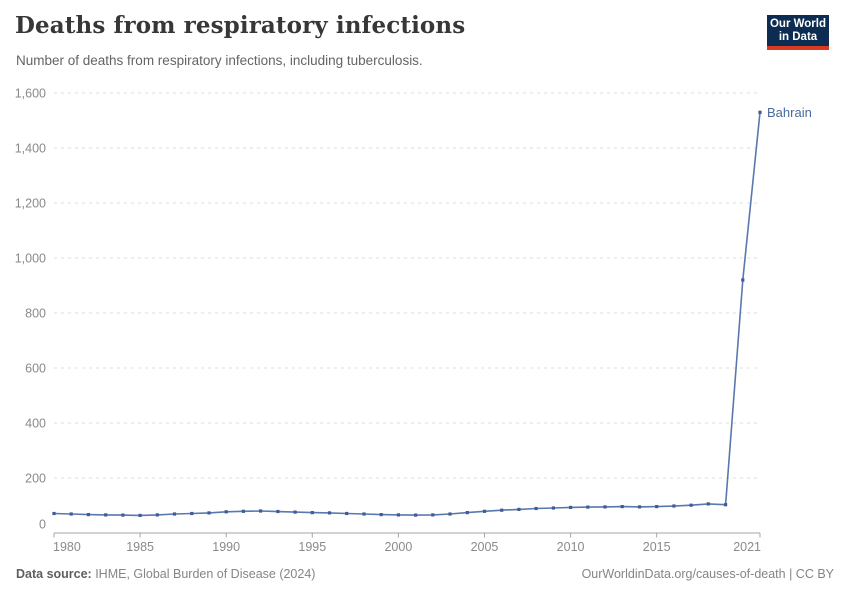  I want to click on y-tick-label: 200, so click(35, 479).